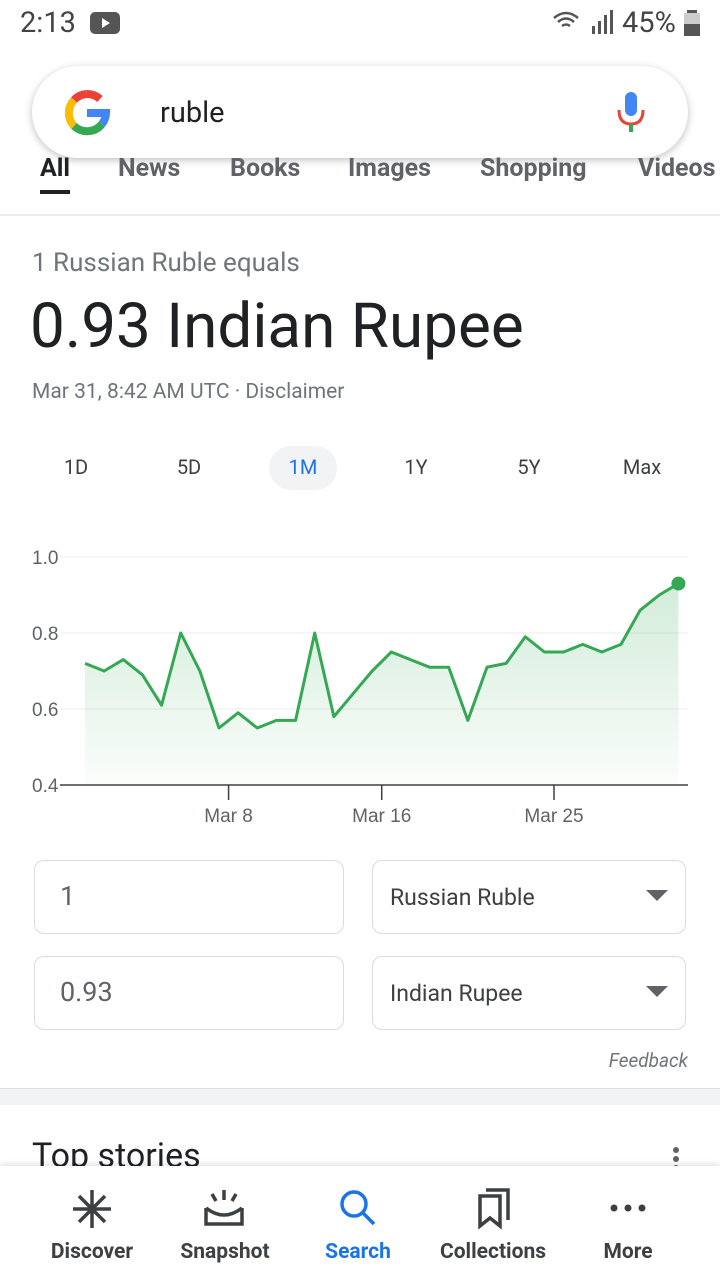 The image size is (720, 1280). I want to click on range-button: 5D, so click(189, 467).